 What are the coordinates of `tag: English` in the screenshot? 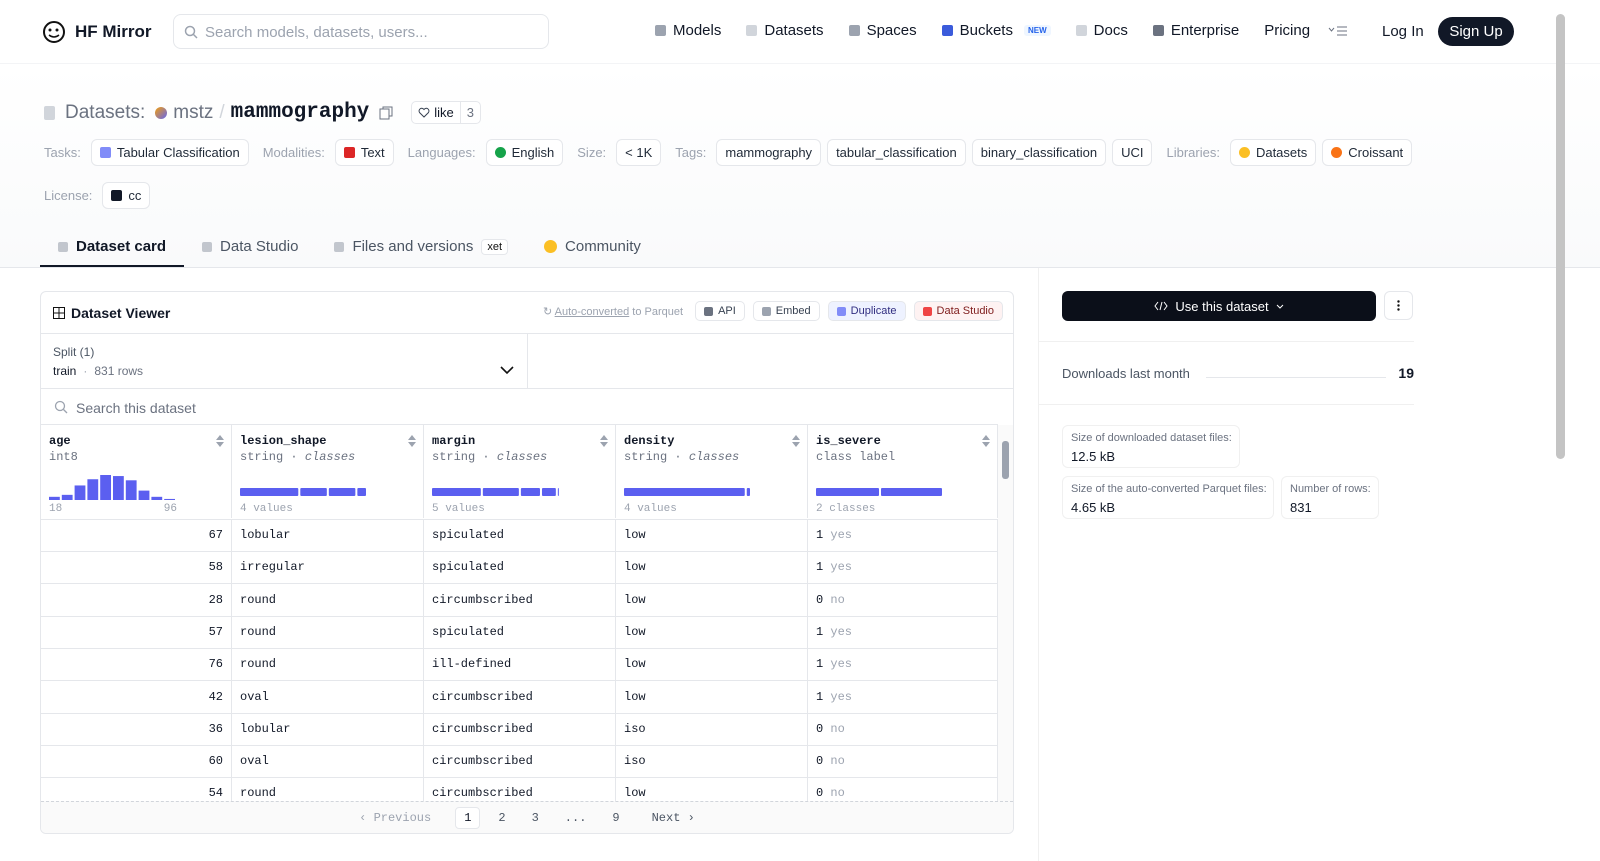 It's located at (524, 152).